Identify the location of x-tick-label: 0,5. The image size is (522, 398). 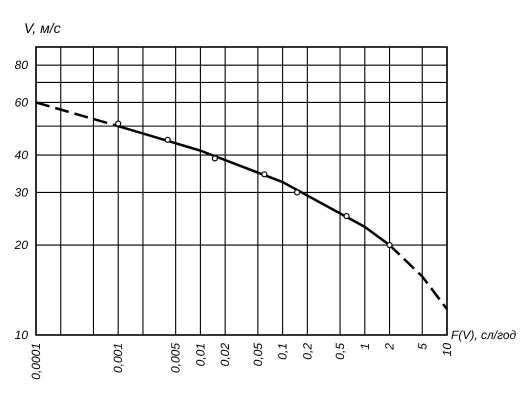
(340, 351).